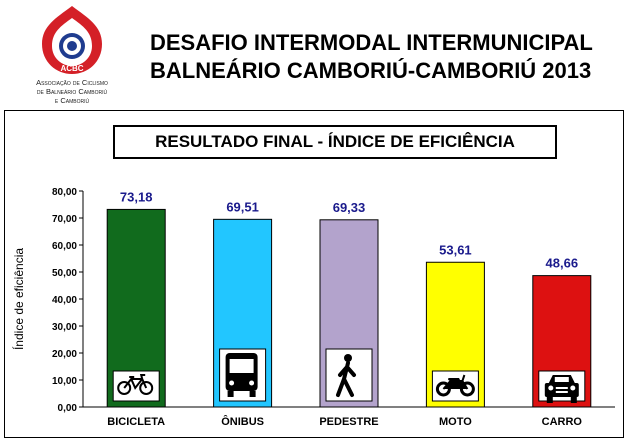 This screenshot has width=630, height=442. I want to click on data-label: 48,66, so click(562, 263).